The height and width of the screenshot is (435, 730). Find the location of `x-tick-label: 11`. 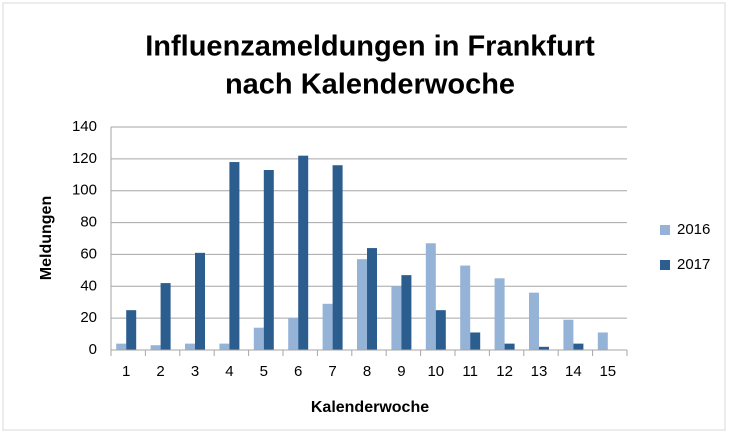

x-tick-label: 11 is located at coordinates (470, 371).